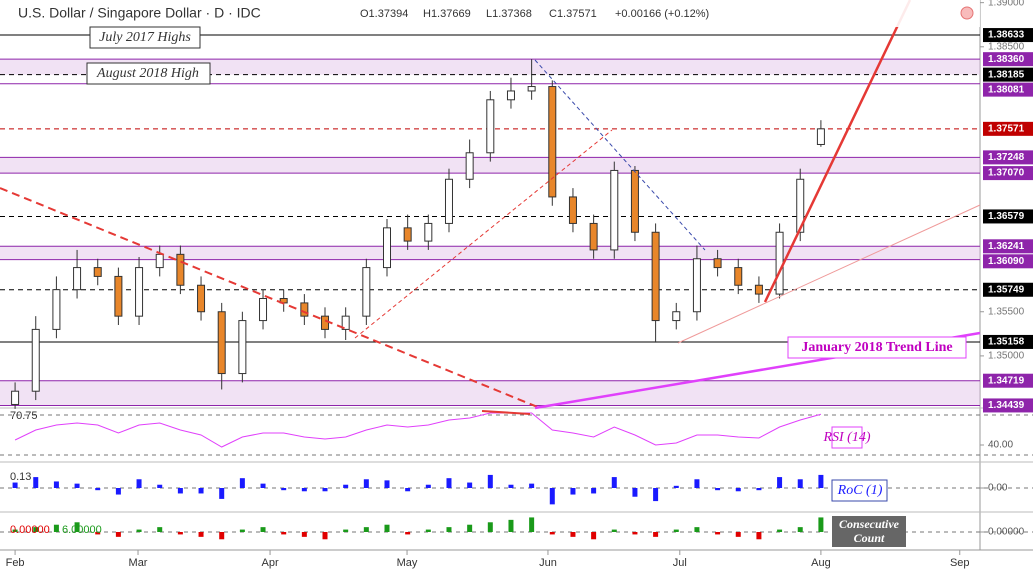 This screenshot has width=1033, height=572. I want to click on y-tick-label: 0.00000, so click(1006, 532).